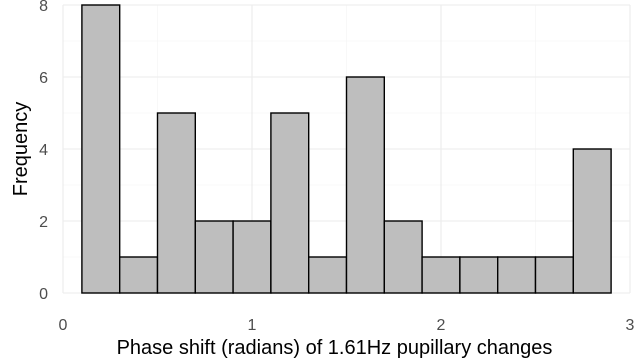 The width and height of the screenshot is (636, 362). Describe the element at coordinates (43, 222) in the screenshot. I see `y-tick-label: 2` at that location.